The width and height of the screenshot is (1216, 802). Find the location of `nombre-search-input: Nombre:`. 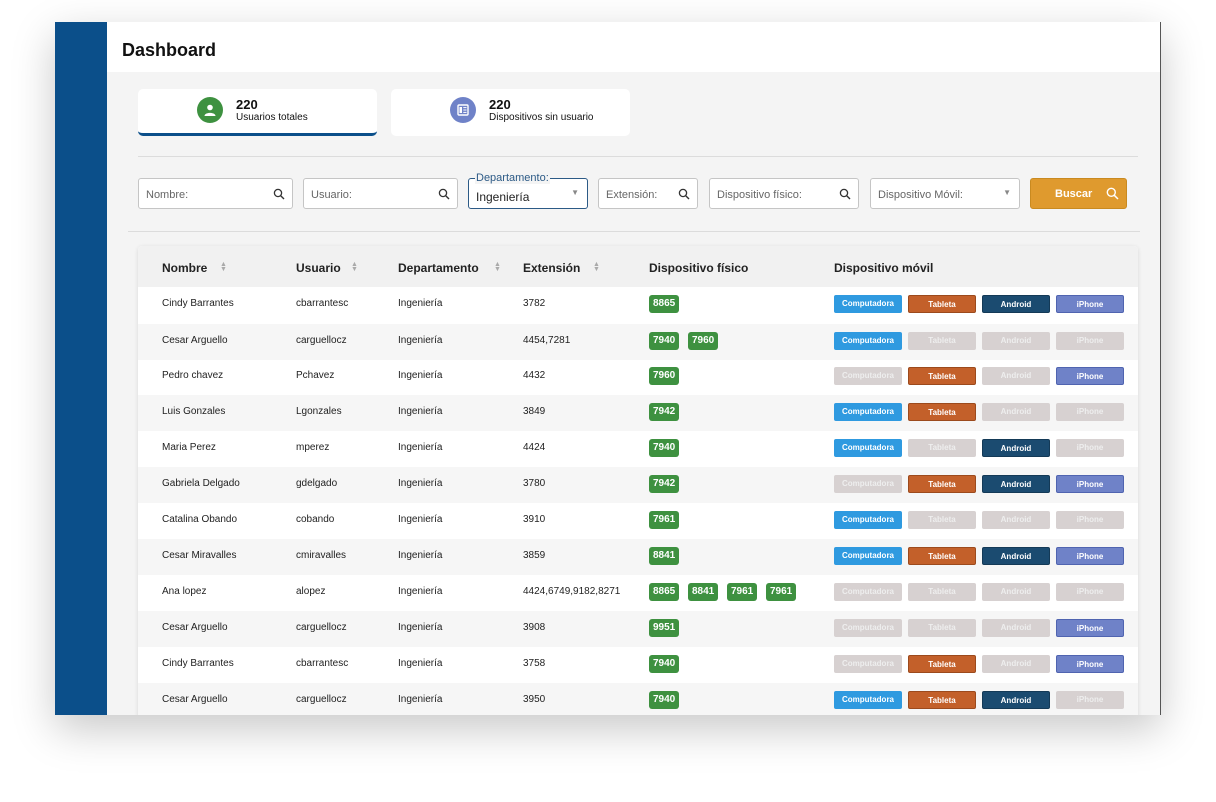

nombre-search-input: Nombre: is located at coordinates (215, 193).